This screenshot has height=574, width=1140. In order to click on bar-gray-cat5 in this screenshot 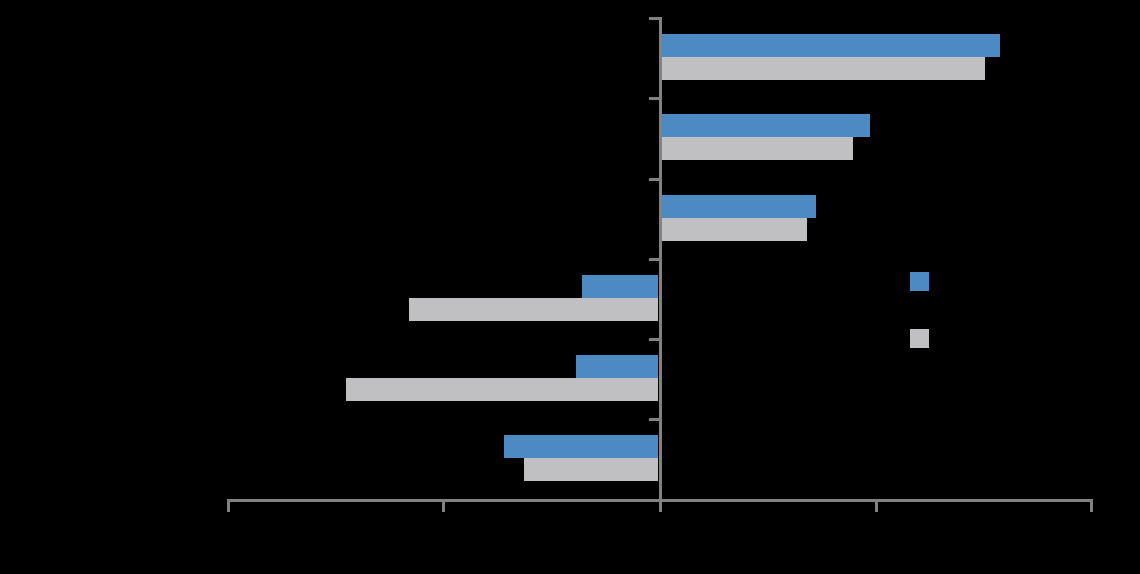, I will do `click(502, 390)`.